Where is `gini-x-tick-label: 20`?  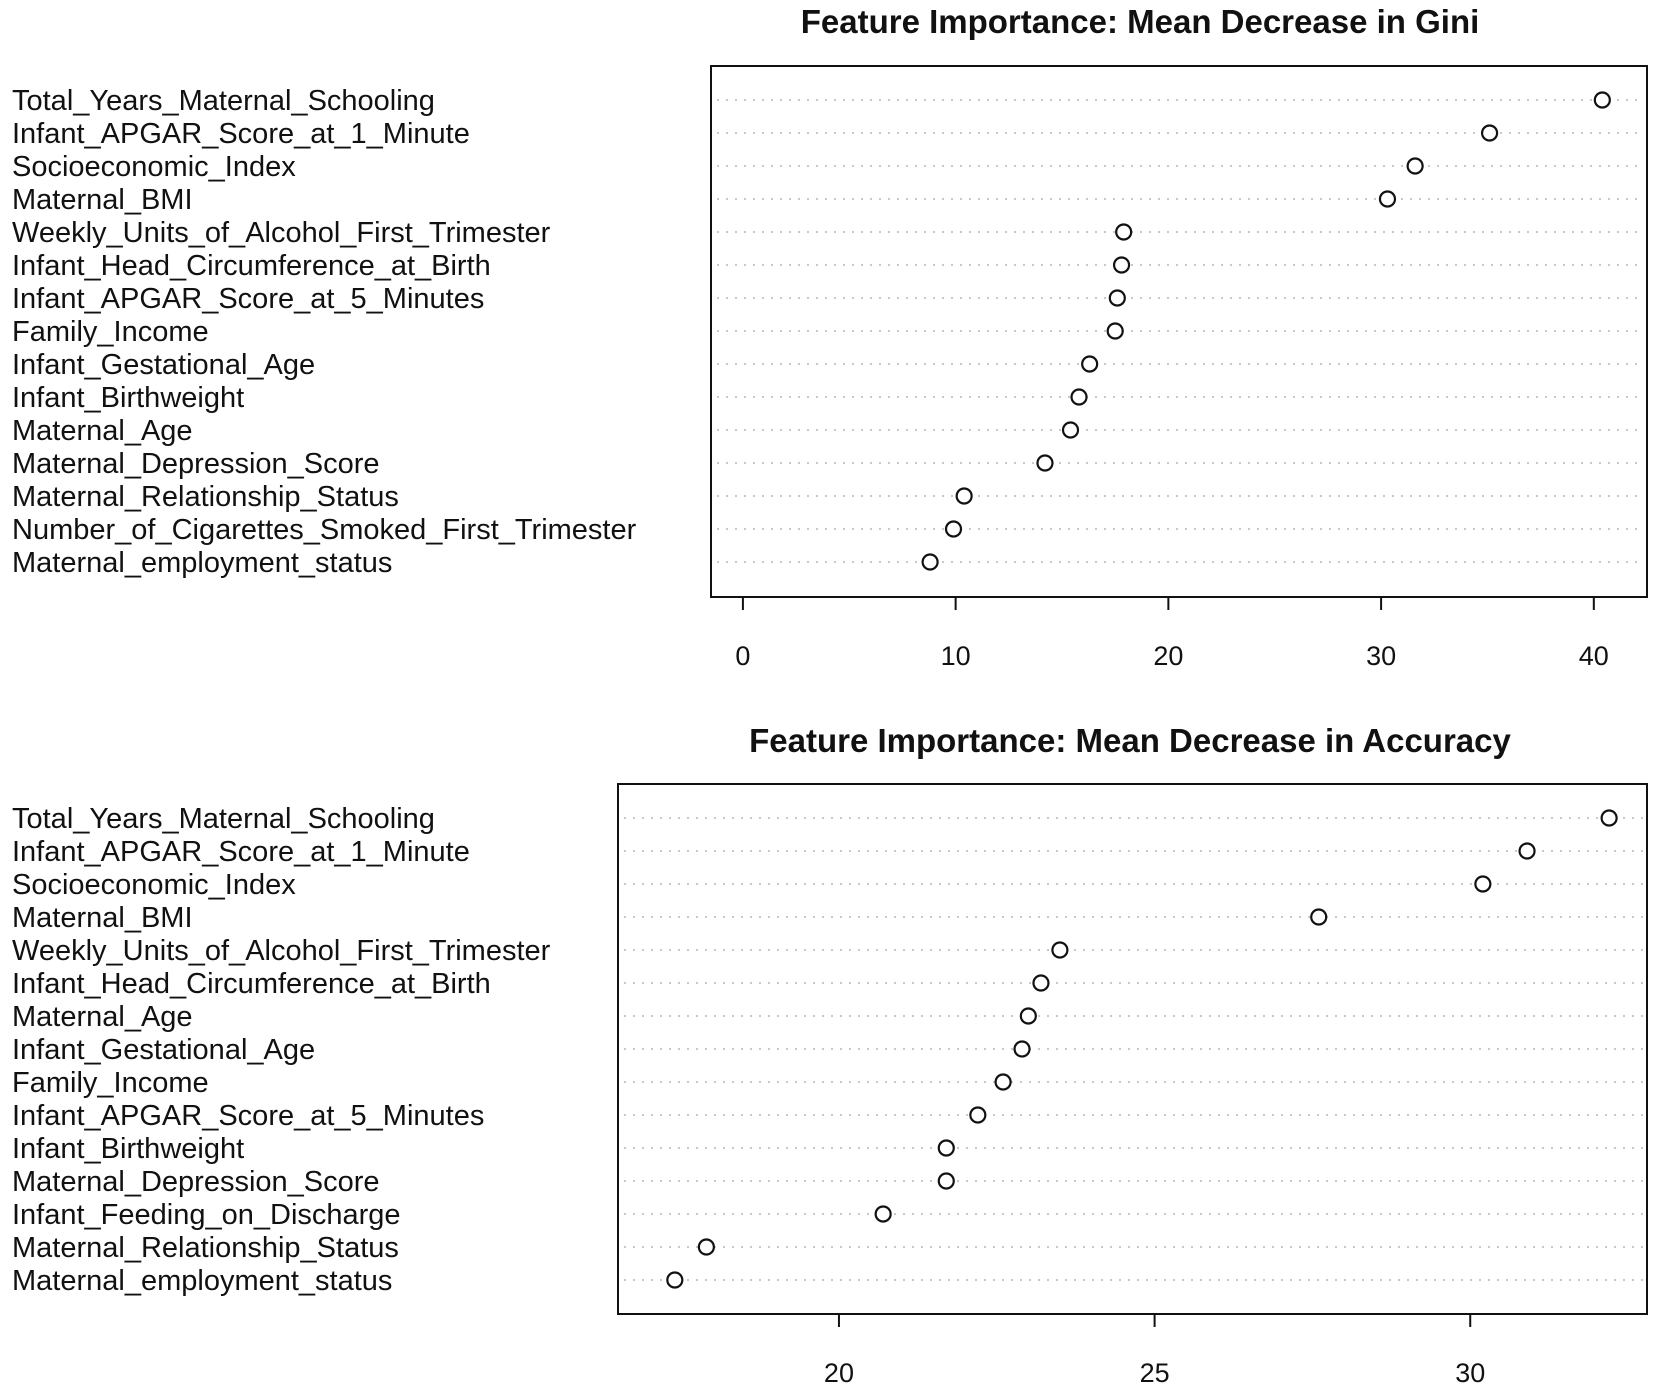 gini-x-tick-label: 20 is located at coordinates (1168, 656).